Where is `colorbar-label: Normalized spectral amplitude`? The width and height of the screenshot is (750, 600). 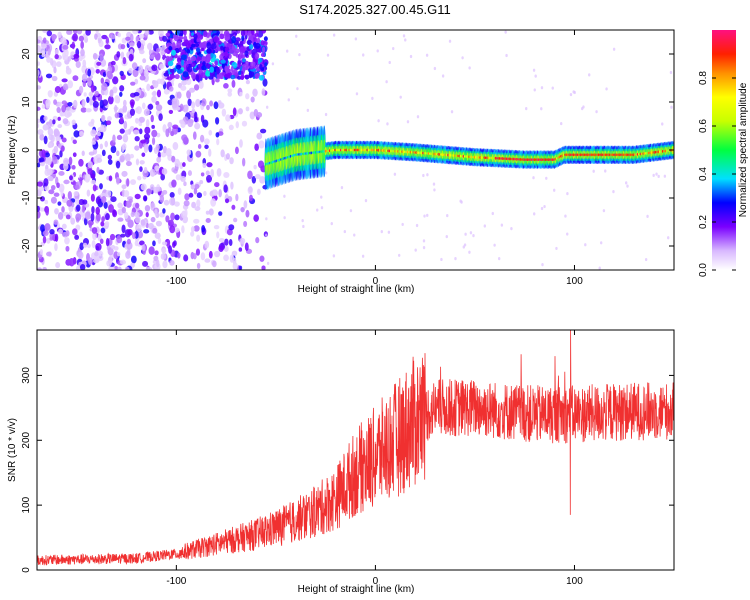 colorbar-label: Normalized spectral amplitude is located at coordinates (743, 149).